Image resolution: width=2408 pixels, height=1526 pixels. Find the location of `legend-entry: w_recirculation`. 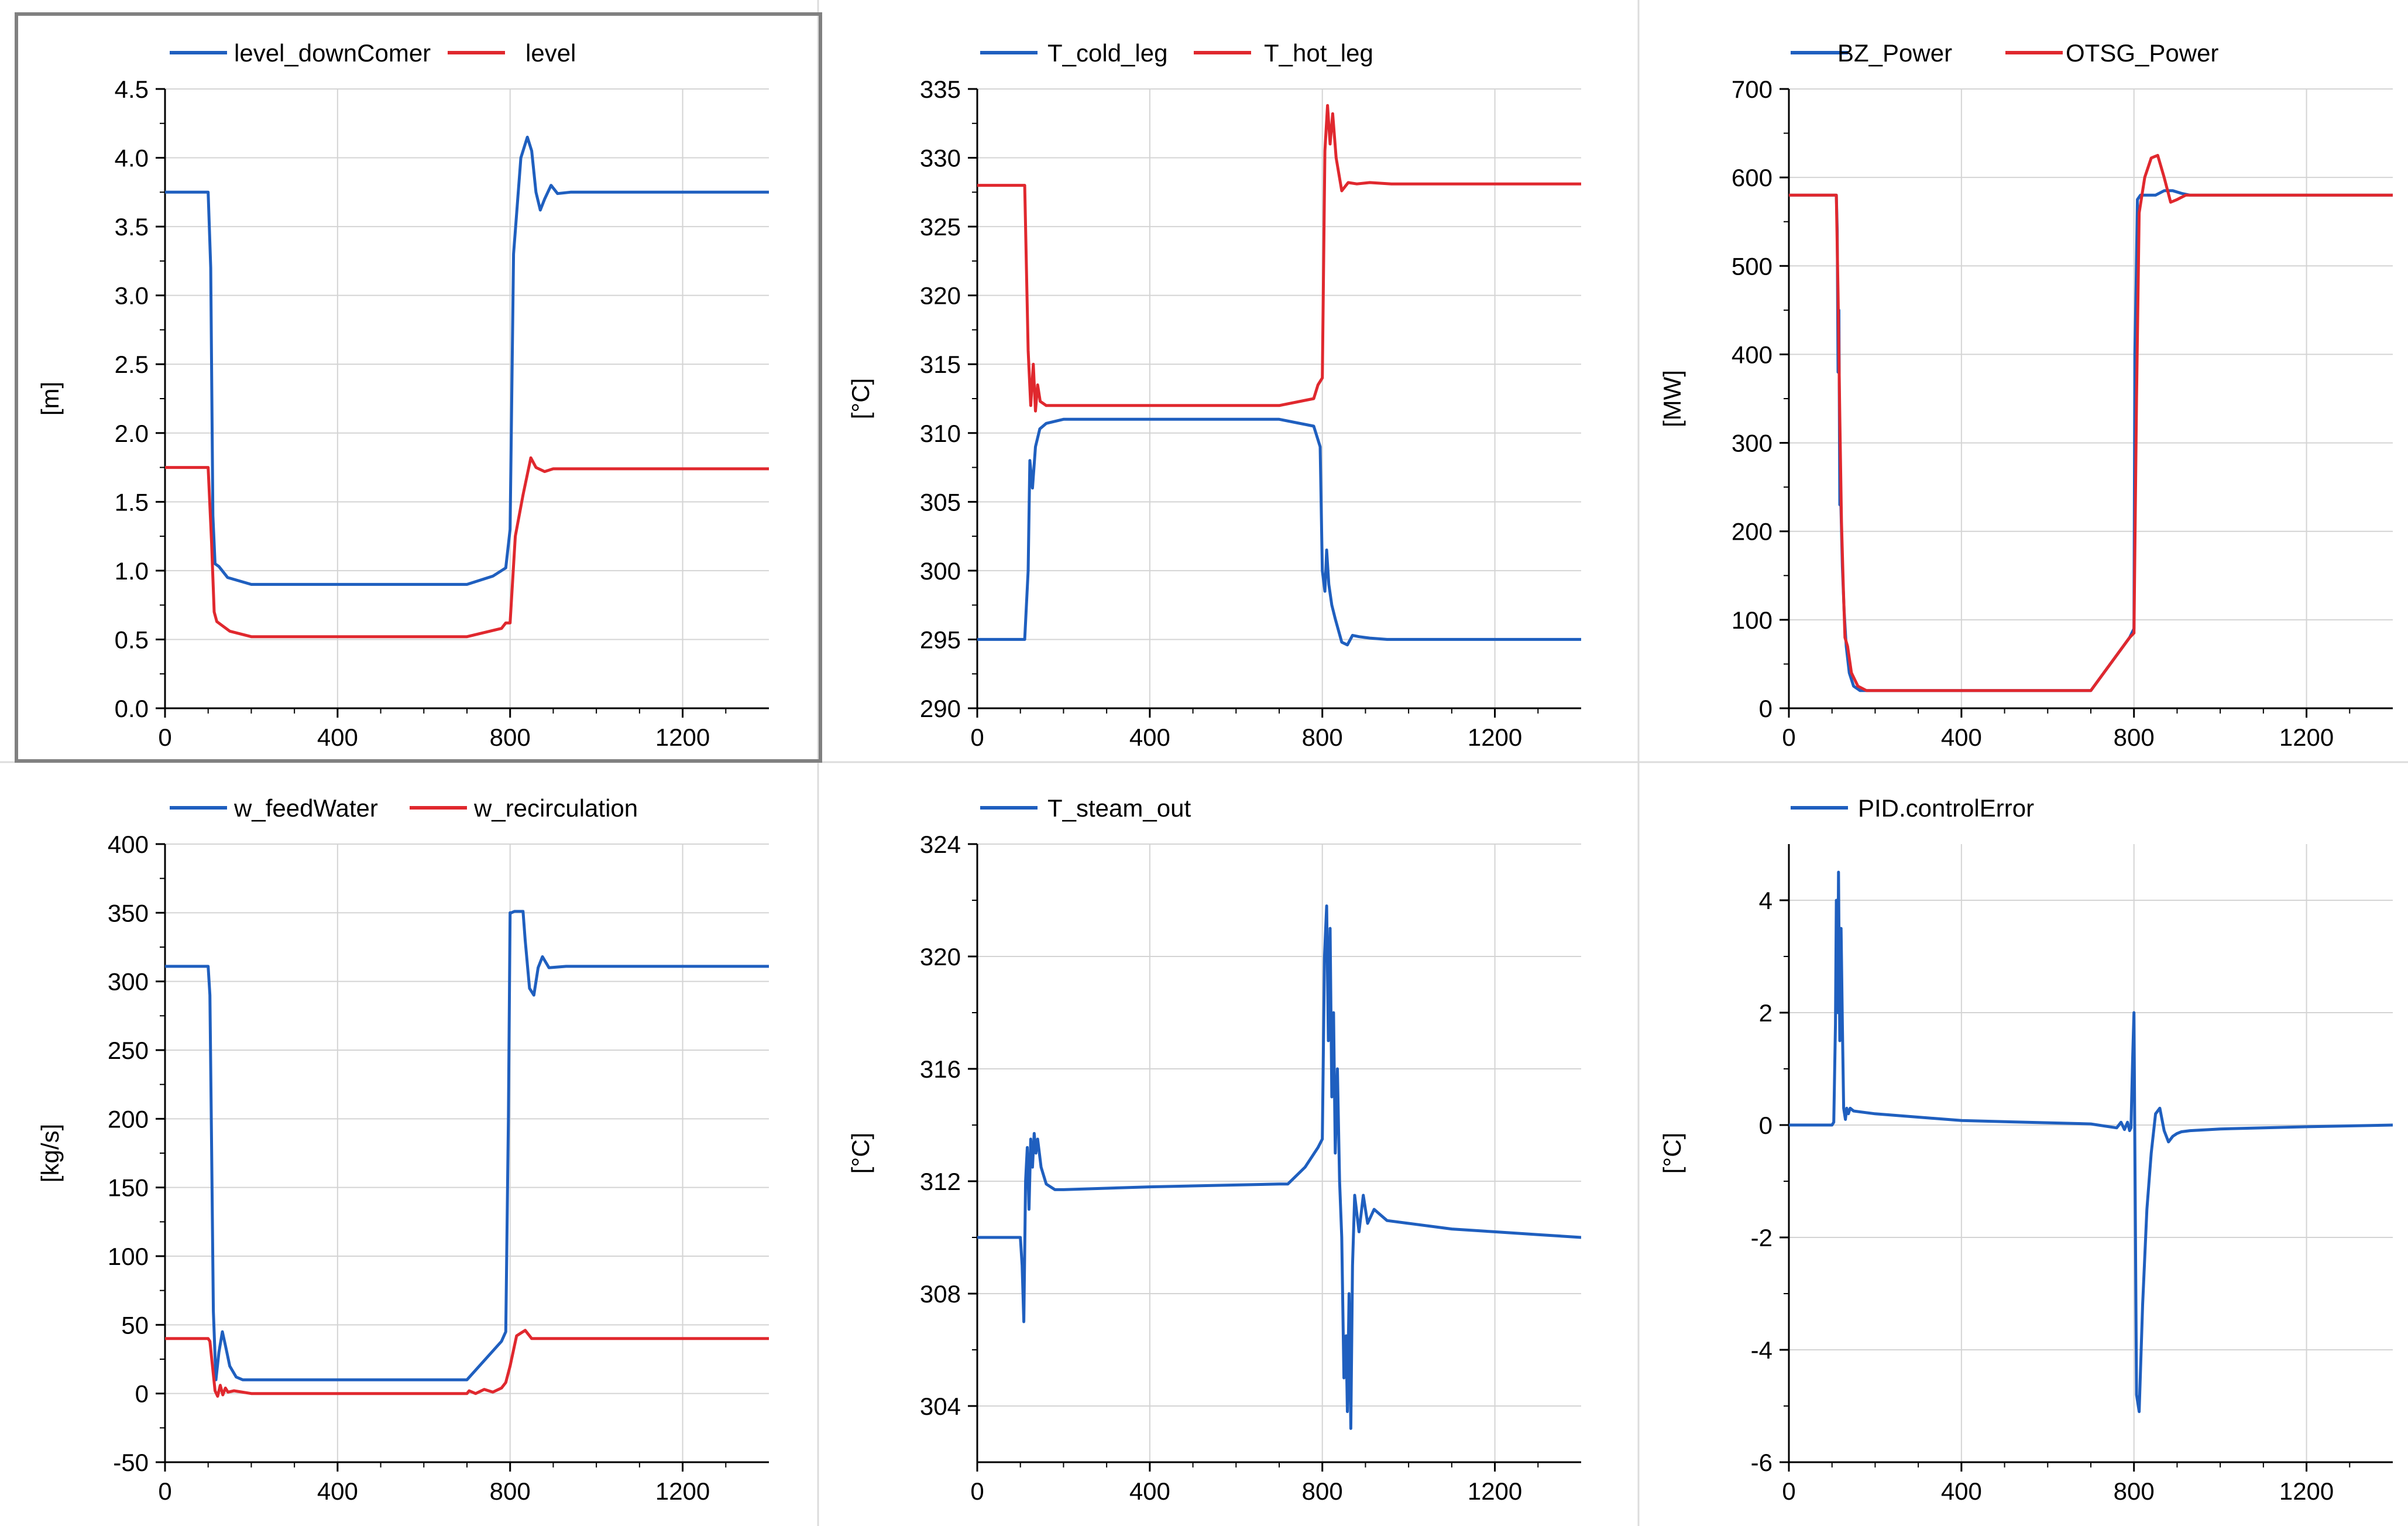

legend-entry: w_recirculation is located at coordinates (524, 808).